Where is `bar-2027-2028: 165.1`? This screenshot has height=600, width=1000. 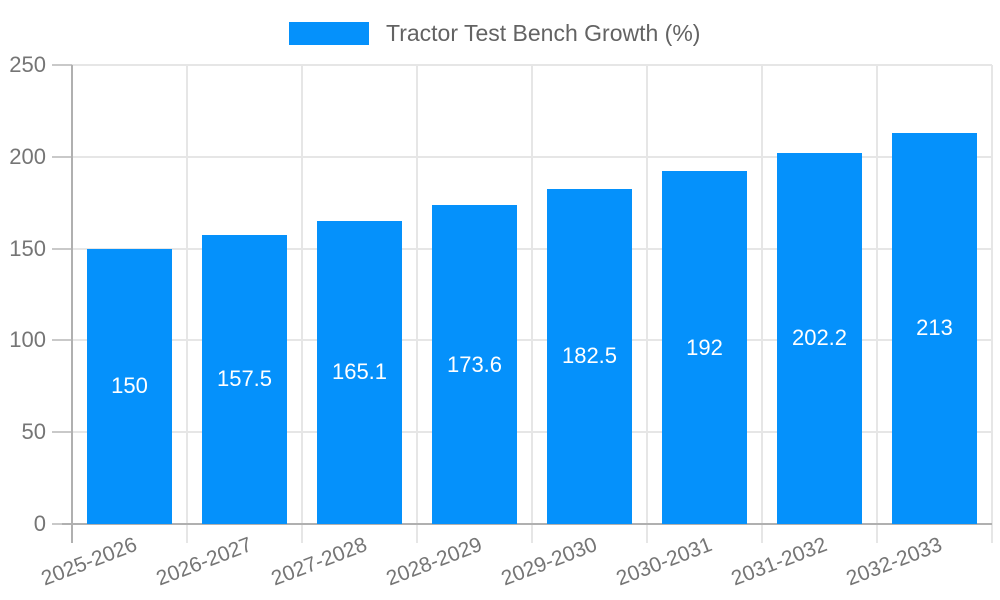 bar-2027-2028: 165.1 is located at coordinates (359, 372).